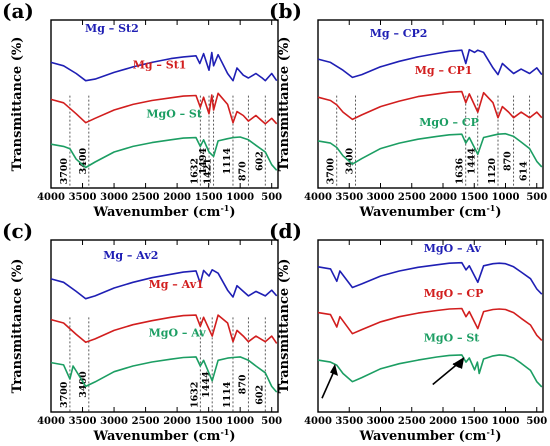  Describe the element at coordinates (399, 33) in the screenshot. I see `series-label: Mg – CP2` at that location.